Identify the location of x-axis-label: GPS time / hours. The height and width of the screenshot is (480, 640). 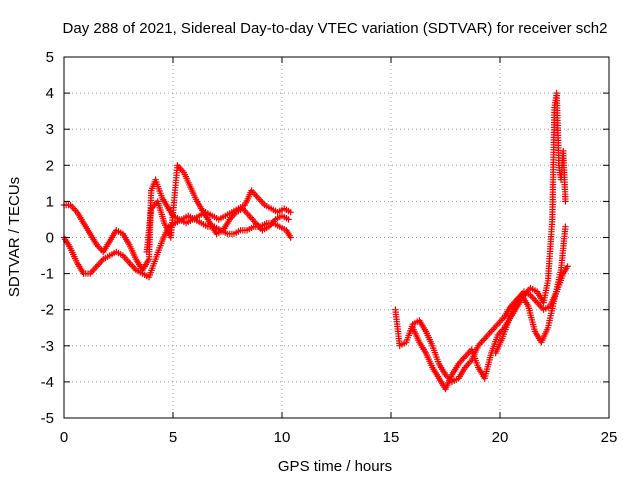
(335, 466).